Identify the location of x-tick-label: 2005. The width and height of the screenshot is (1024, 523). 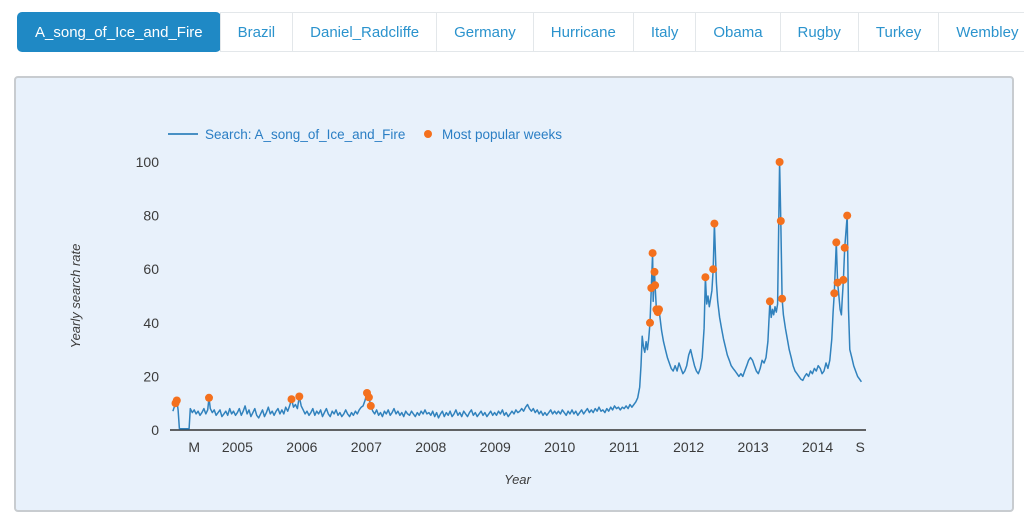
(237, 447).